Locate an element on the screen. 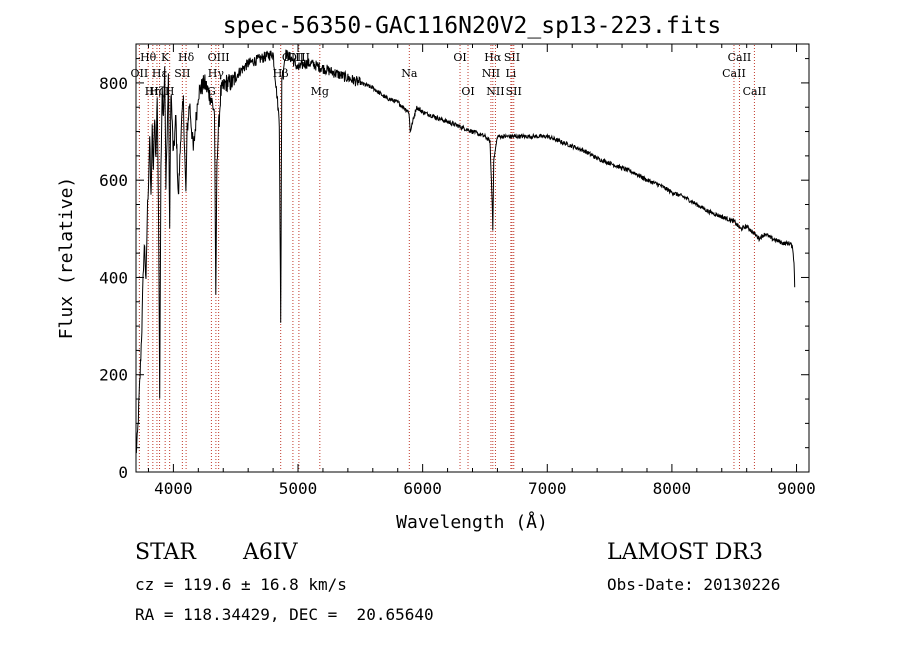  subclass: A6IV is located at coordinates (270, 552).